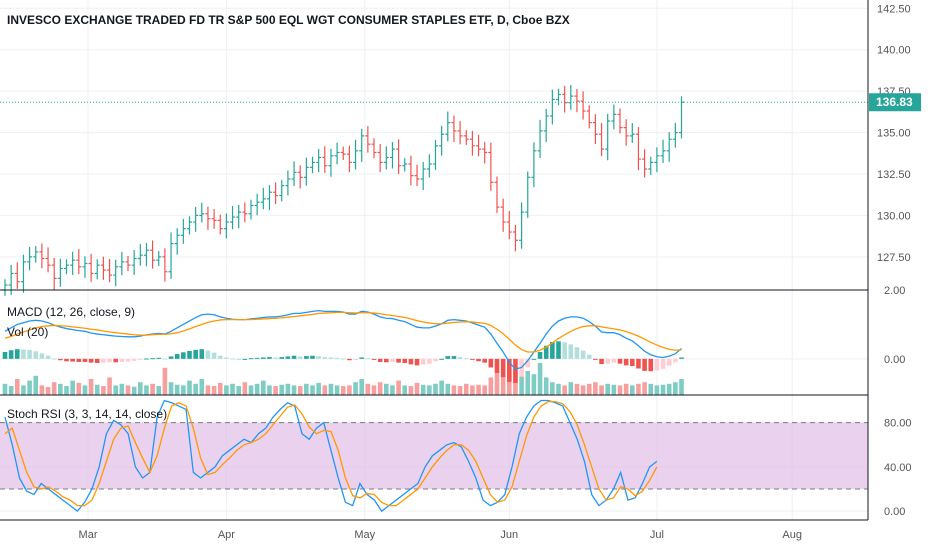  I want to click on x-tick-label: Jul, so click(657, 535).